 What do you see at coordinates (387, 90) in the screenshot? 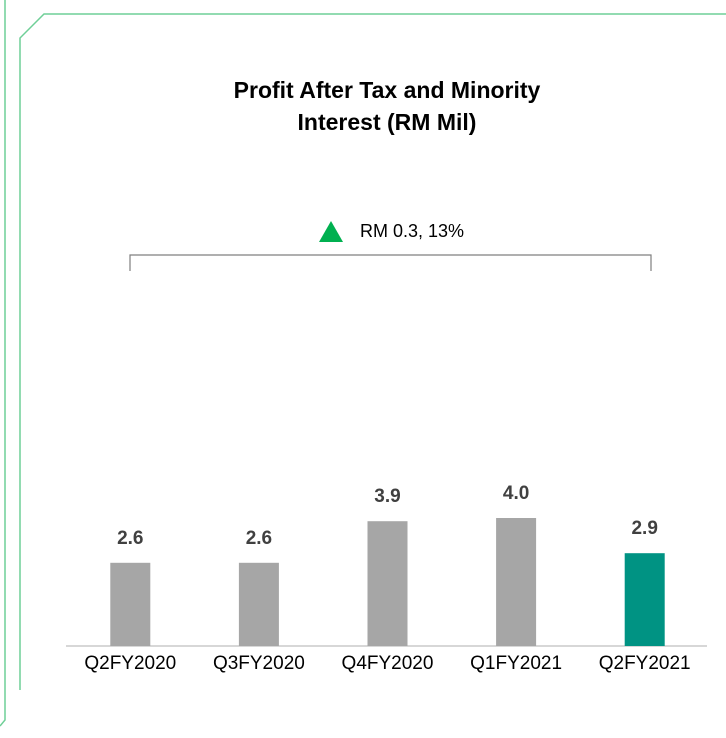
I see `chart-title: Profit After Tax and Minority` at bounding box center [387, 90].